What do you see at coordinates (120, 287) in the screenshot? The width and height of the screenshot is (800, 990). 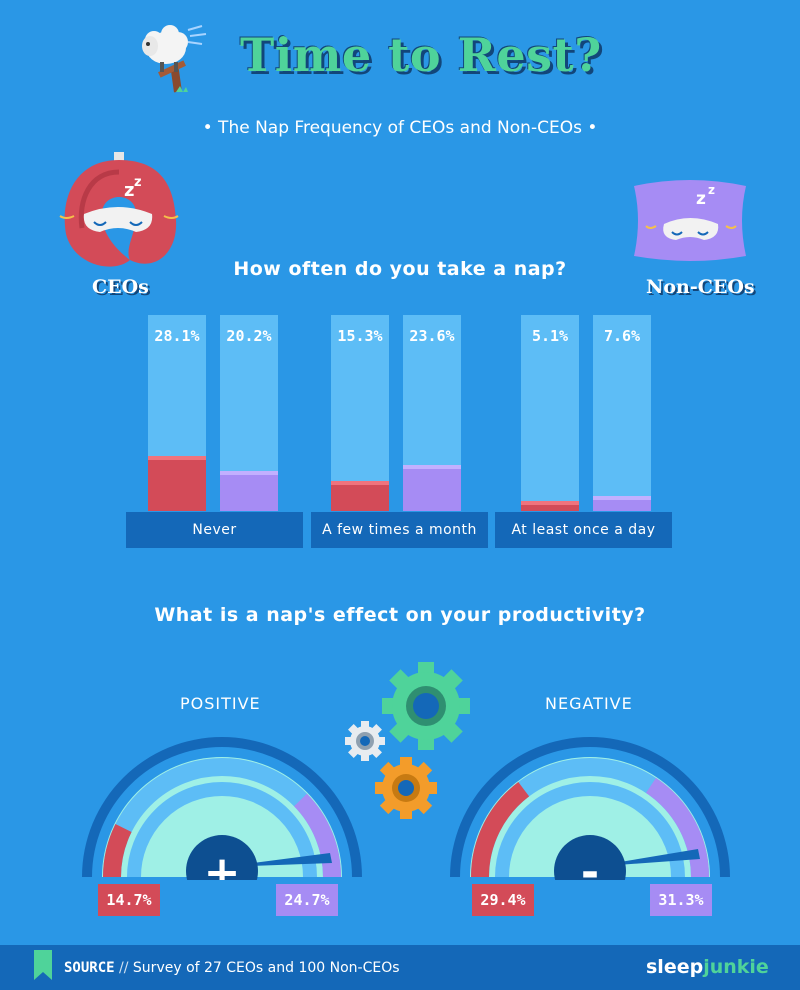 I see `legend-ceo: CEOs` at bounding box center [120, 287].